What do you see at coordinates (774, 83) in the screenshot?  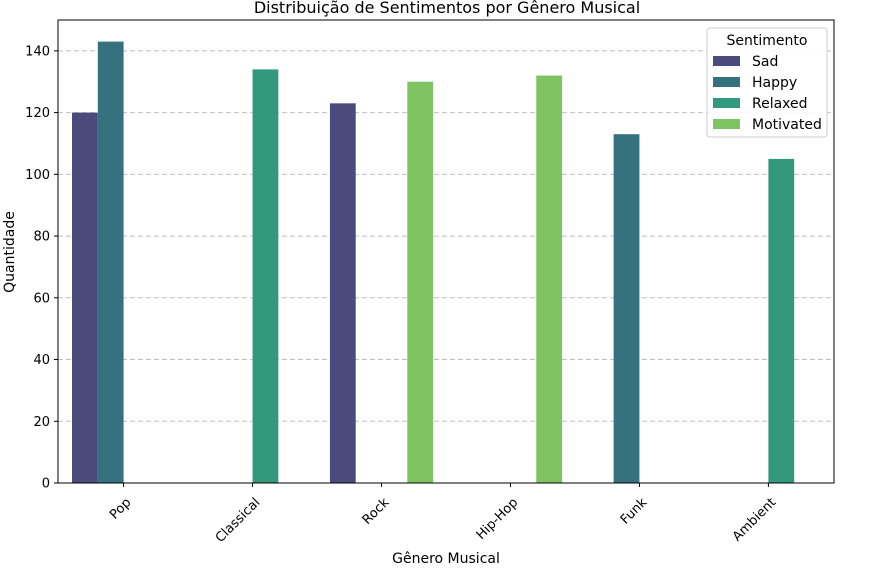 I see `legend-label: Happy` at bounding box center [774, 83].